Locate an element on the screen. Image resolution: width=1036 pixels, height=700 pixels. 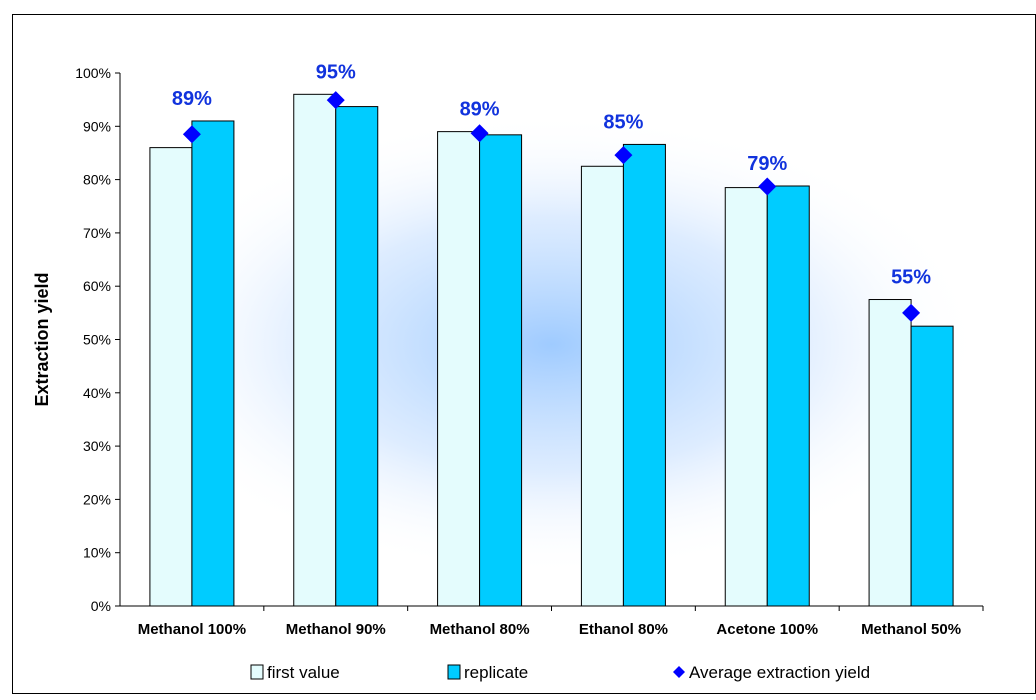
legend-label: first value is located at coordinates (303, 672).